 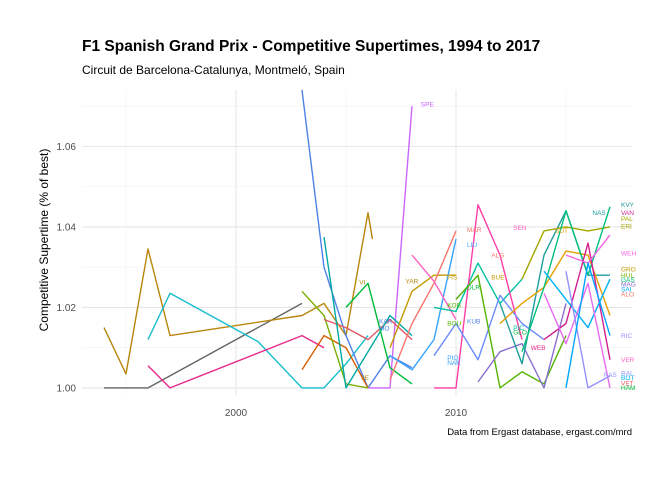 What do you see at coordinates (67, 308) in the screenshot?
I see `y-tick-label: 1.02` at bounding box center [67, 308].